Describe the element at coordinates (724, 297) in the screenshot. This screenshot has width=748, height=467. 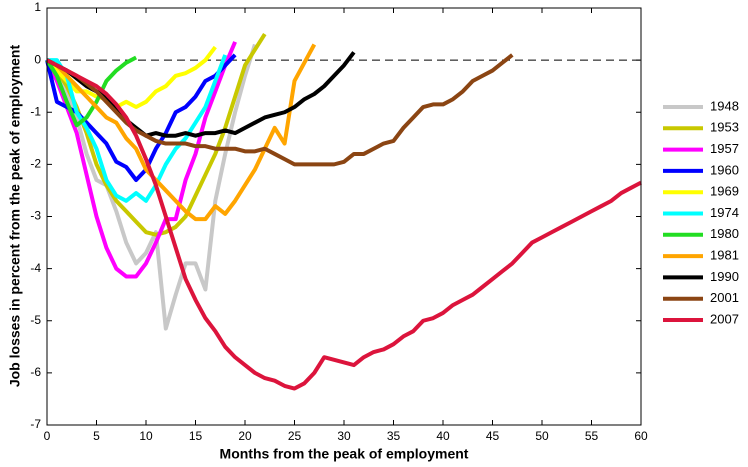
I see `legend-label: 2001` at that location.